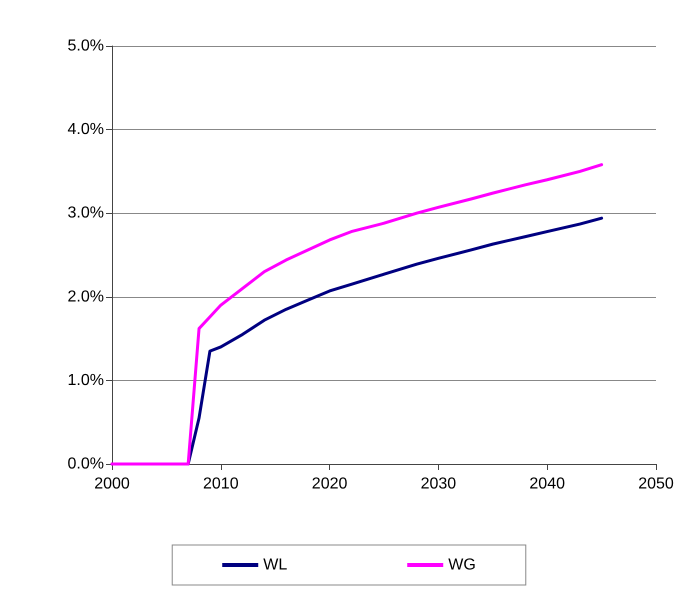 Image resolution: width=698 pixels, height=591 pixels. Describe the element at coordinates (86, 129) in the screenshot. I see `y-tick-label: 4.0%` at that location.